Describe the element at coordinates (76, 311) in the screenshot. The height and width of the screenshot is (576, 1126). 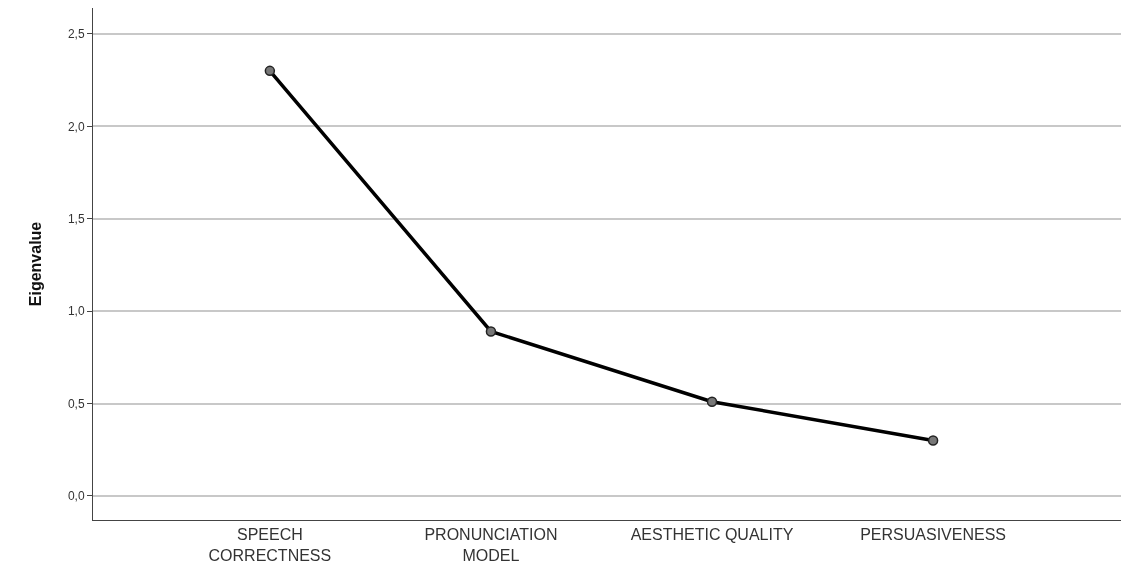
I see `y-tick-label: 1,0` at that location.